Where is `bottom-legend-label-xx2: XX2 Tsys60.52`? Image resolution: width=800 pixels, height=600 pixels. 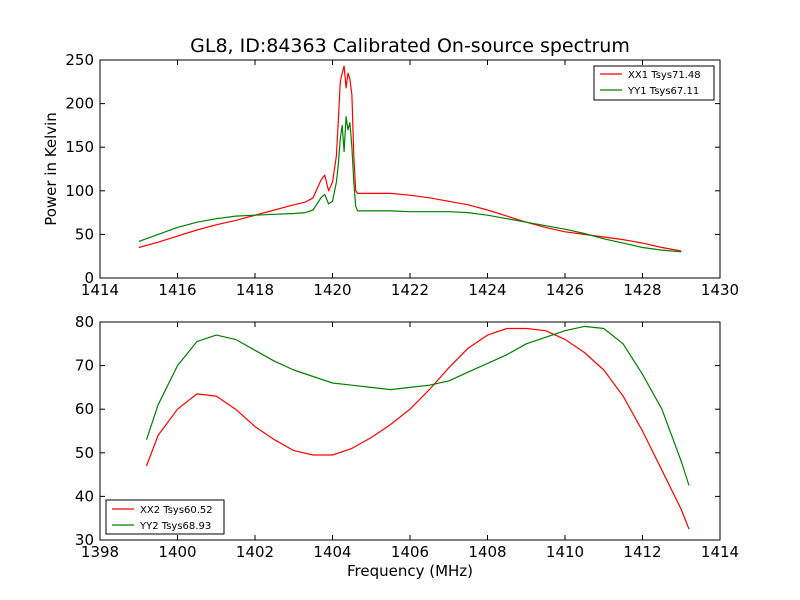
bottom-legend-label-xx2: XX2 Tsys60.52 is located at coordinates (176, 510).